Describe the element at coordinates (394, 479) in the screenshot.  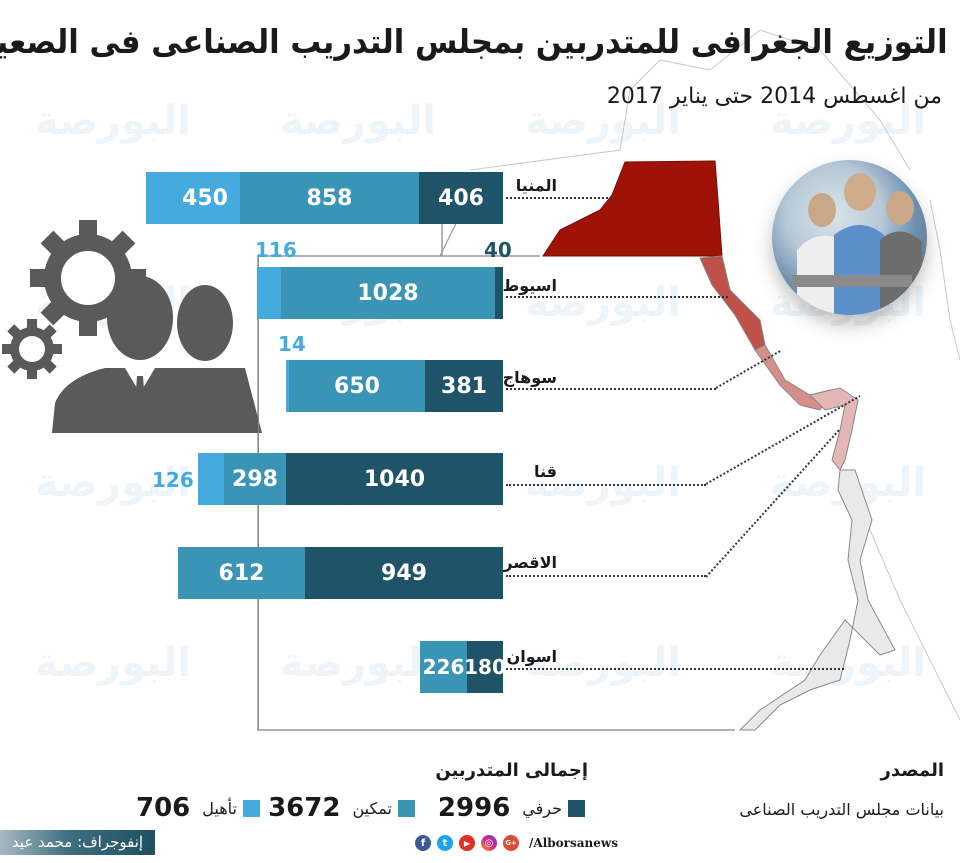
I see `bar-segment-herafy: 1040` at that location.